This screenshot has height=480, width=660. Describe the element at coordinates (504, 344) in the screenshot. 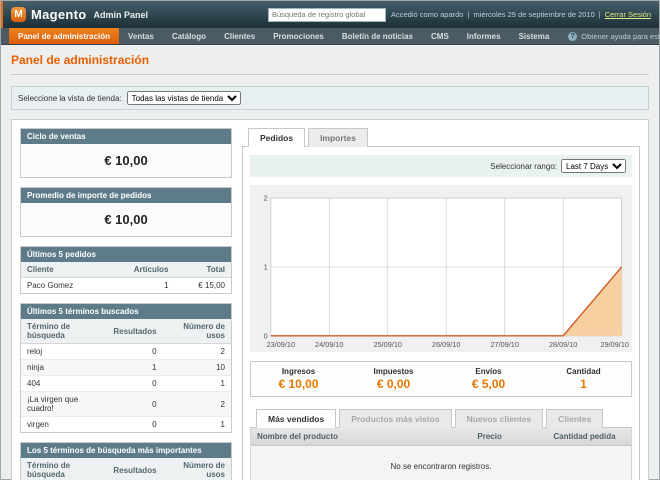

I see `svg-text: 27/09/10` at that location.